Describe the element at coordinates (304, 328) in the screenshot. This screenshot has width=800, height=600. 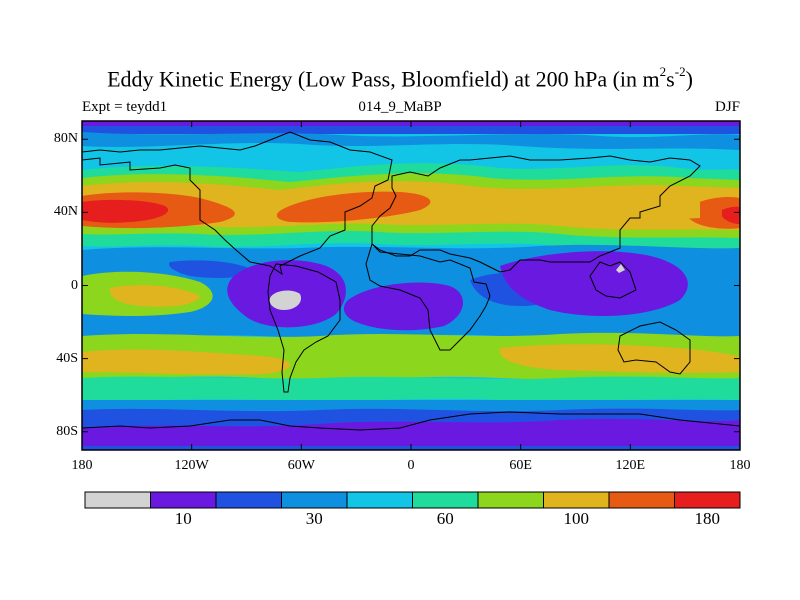
I see `south-america-outline` at that location.